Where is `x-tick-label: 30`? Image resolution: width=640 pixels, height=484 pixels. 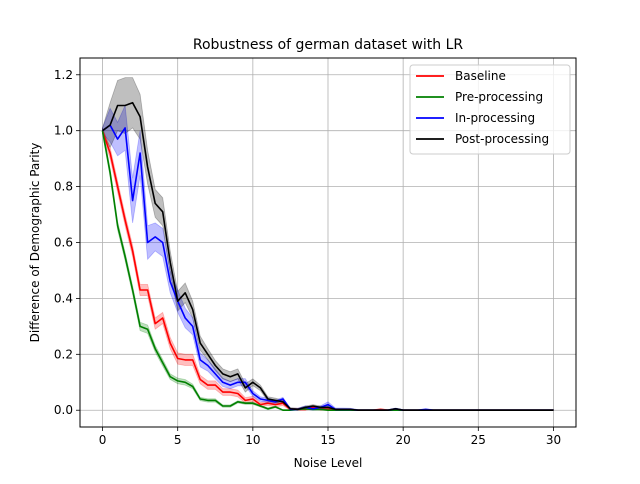 x-tick-label: 30 is located at coordinates (553, 440).